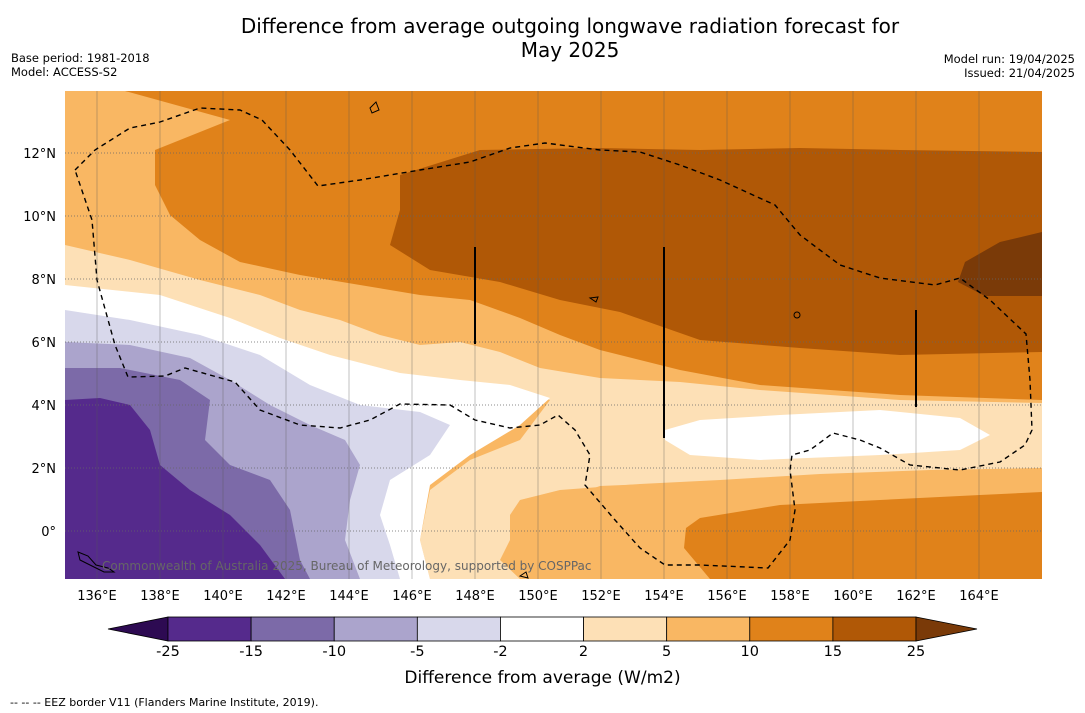 The height and width of the screenshot is (713, 1085). What do you see at coordinates (44, 343) in the screenshot?
I see `lat-label: 6°N` at bounding box center [44, 343].